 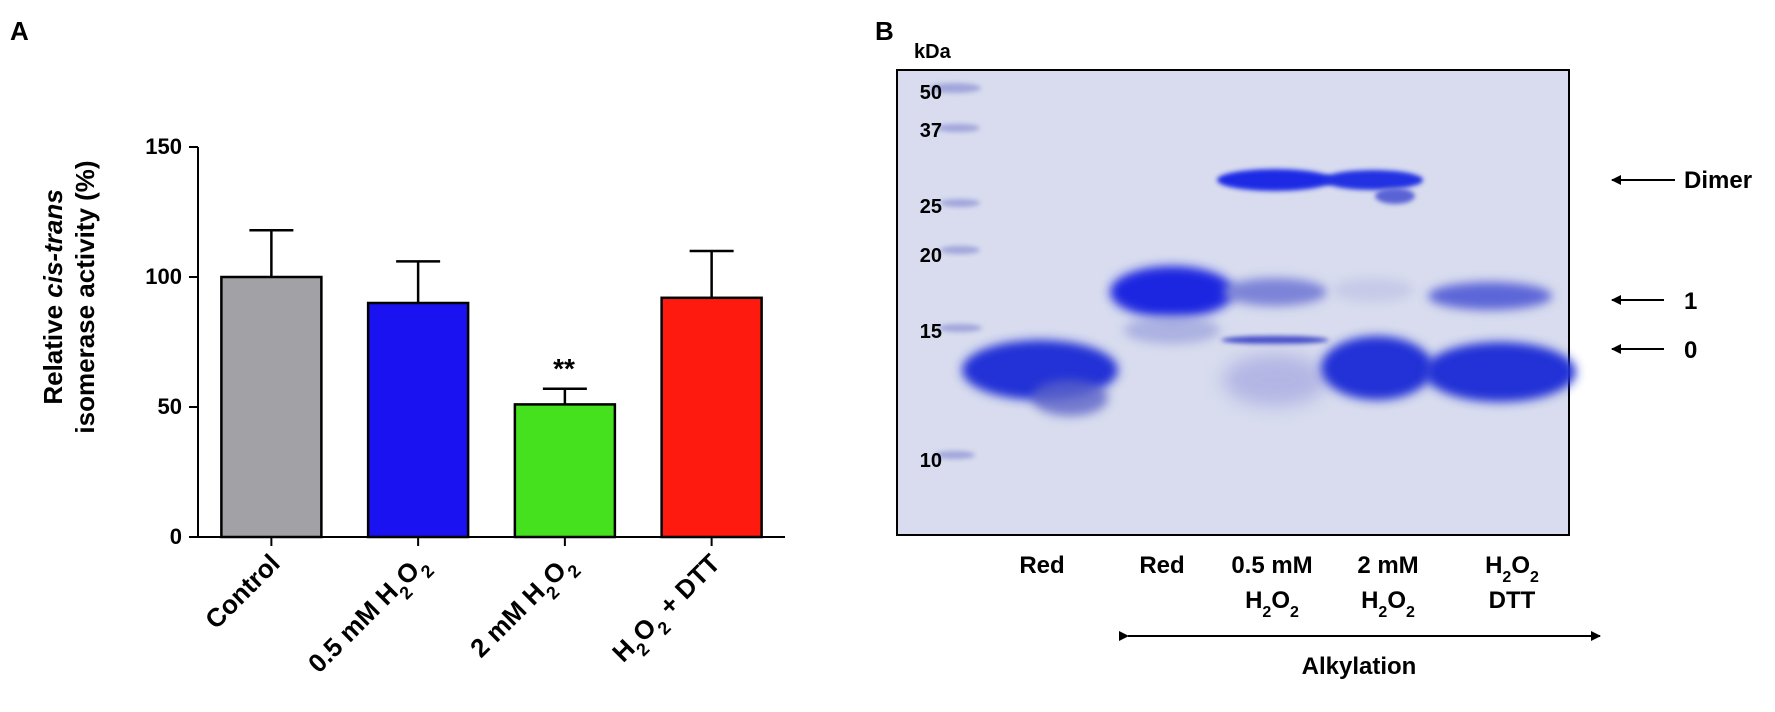 I want to click on x-tick-label: H2O2 + DTT, so click(x=668, y=610).